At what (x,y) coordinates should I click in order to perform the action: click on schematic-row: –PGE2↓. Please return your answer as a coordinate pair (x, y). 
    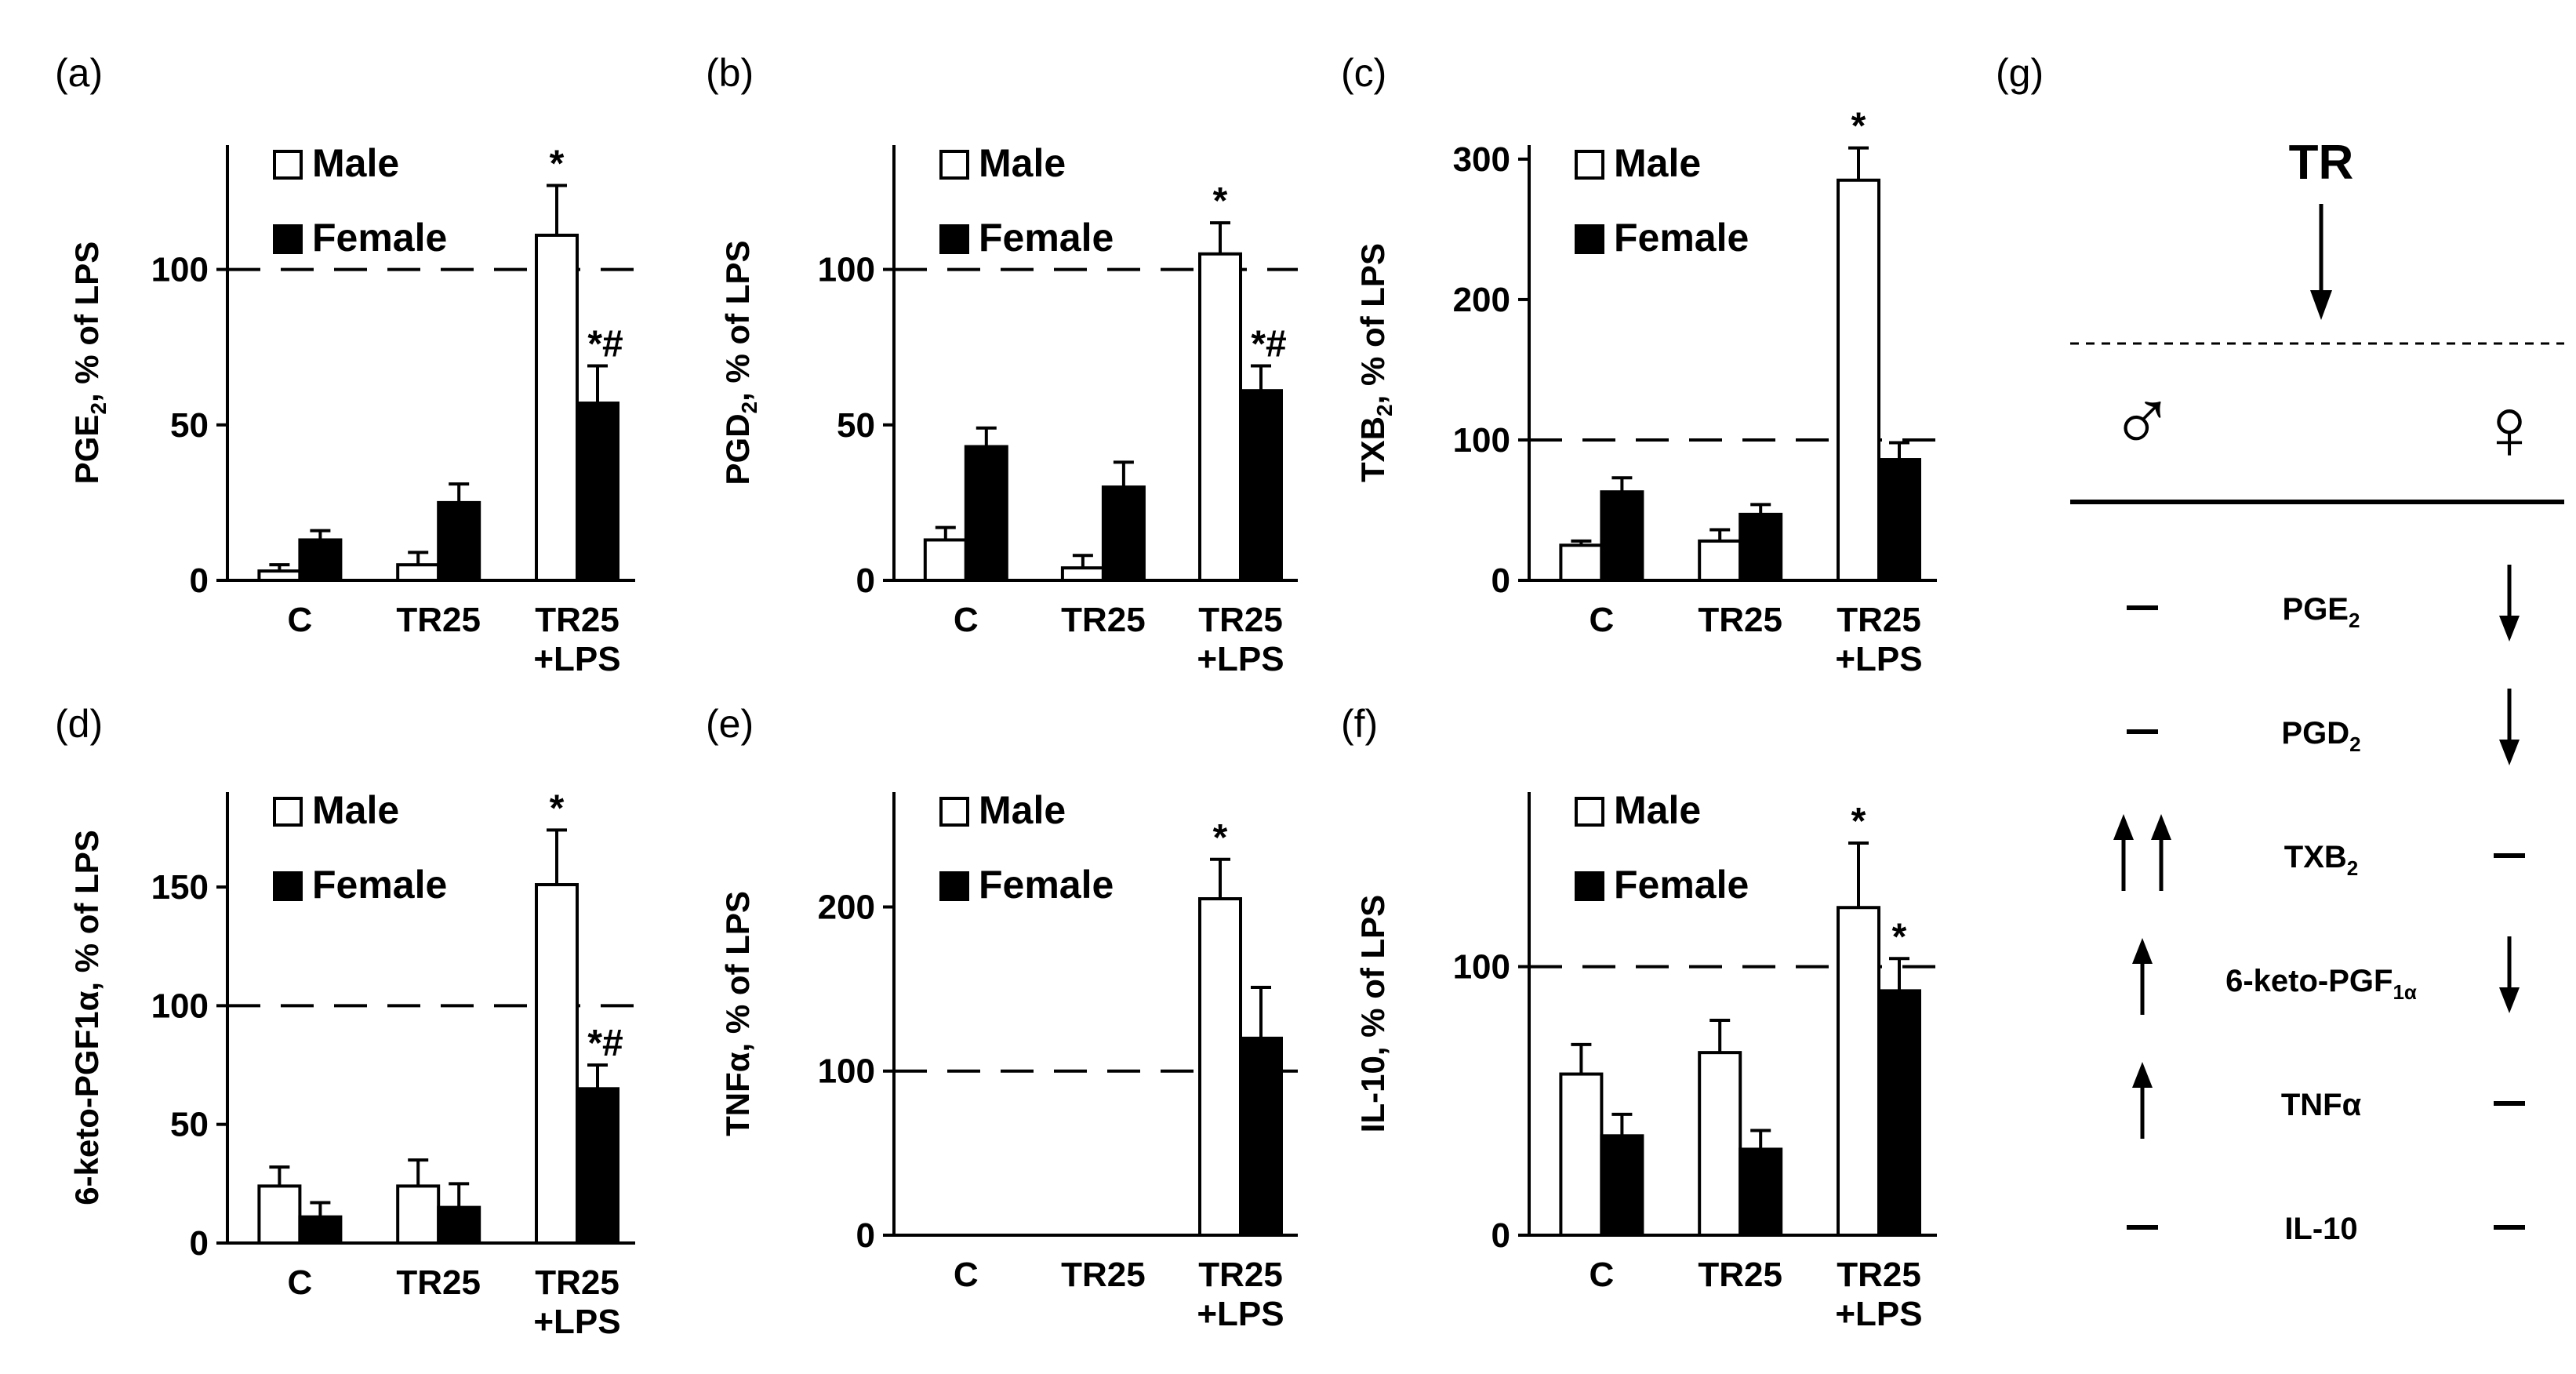
    Looking at the image, I should click on (2323, 604).